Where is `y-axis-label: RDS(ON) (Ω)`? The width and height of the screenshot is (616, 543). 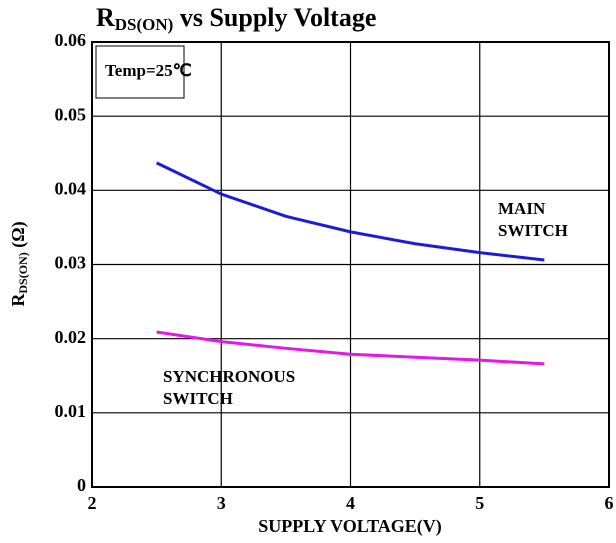 y-axis-label: RDS(ON) (Ω) is located at coordinates (19, 263).